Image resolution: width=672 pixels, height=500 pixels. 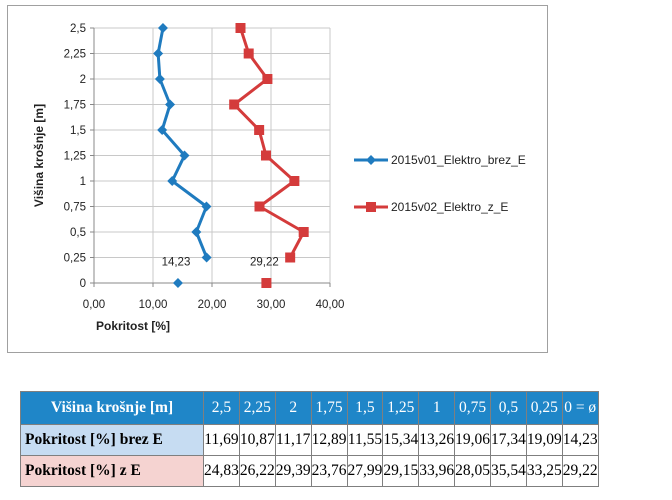 What do you see at coordinates (75, 208) in the screenshot?
I see `y-tick-label: 0,75` at bounding box center [75, 208].